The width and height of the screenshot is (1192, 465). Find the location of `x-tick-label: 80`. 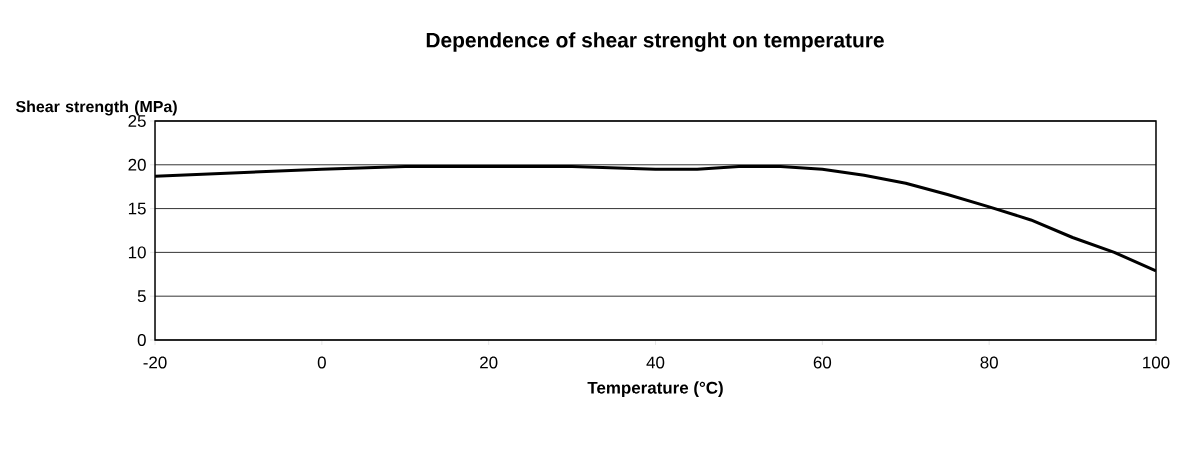

x-tick-label: 80 is located at coordinates (989, 362).